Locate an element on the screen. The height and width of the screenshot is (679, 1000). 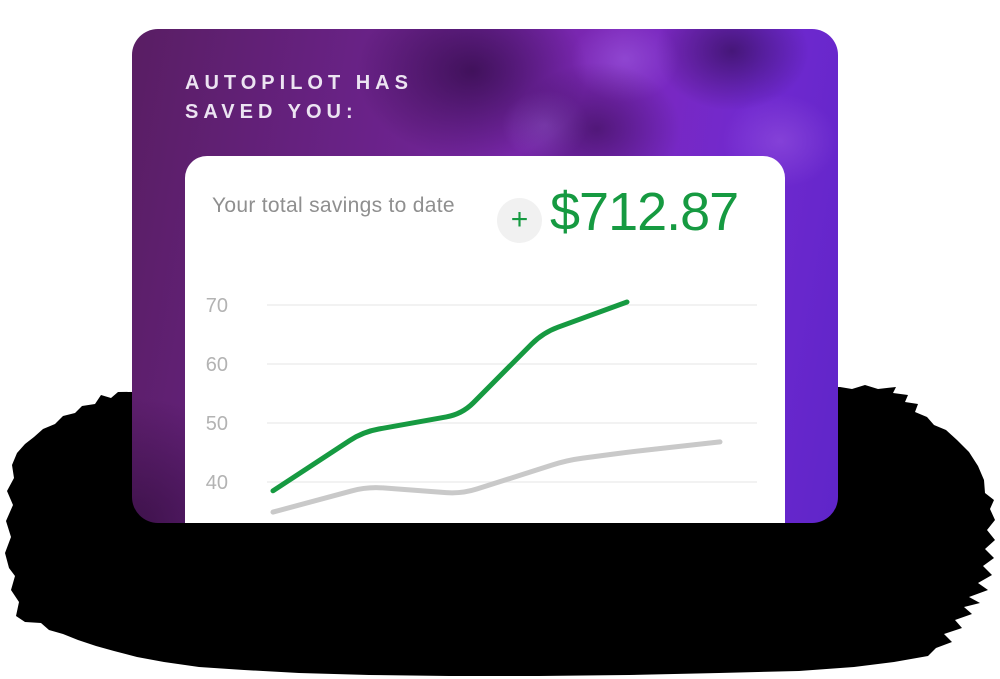
plus-badge: + is located at coordinates (519, 220).